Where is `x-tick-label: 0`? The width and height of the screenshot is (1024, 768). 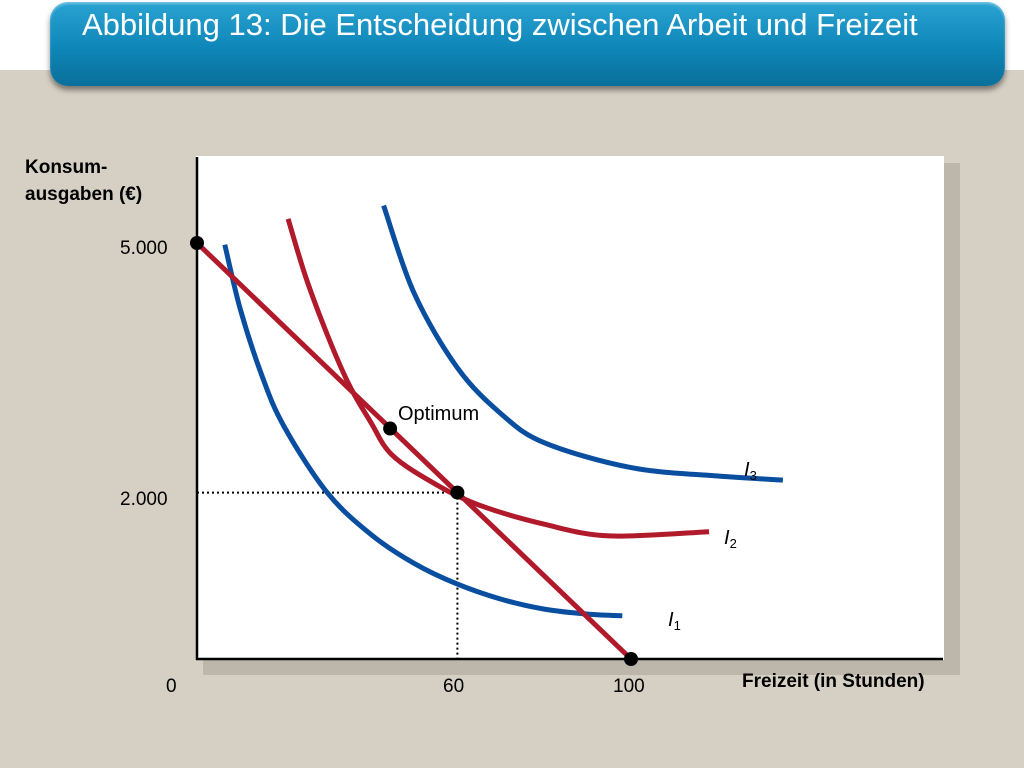 x-tick-label: 0 is located at coordinates (171, 686).